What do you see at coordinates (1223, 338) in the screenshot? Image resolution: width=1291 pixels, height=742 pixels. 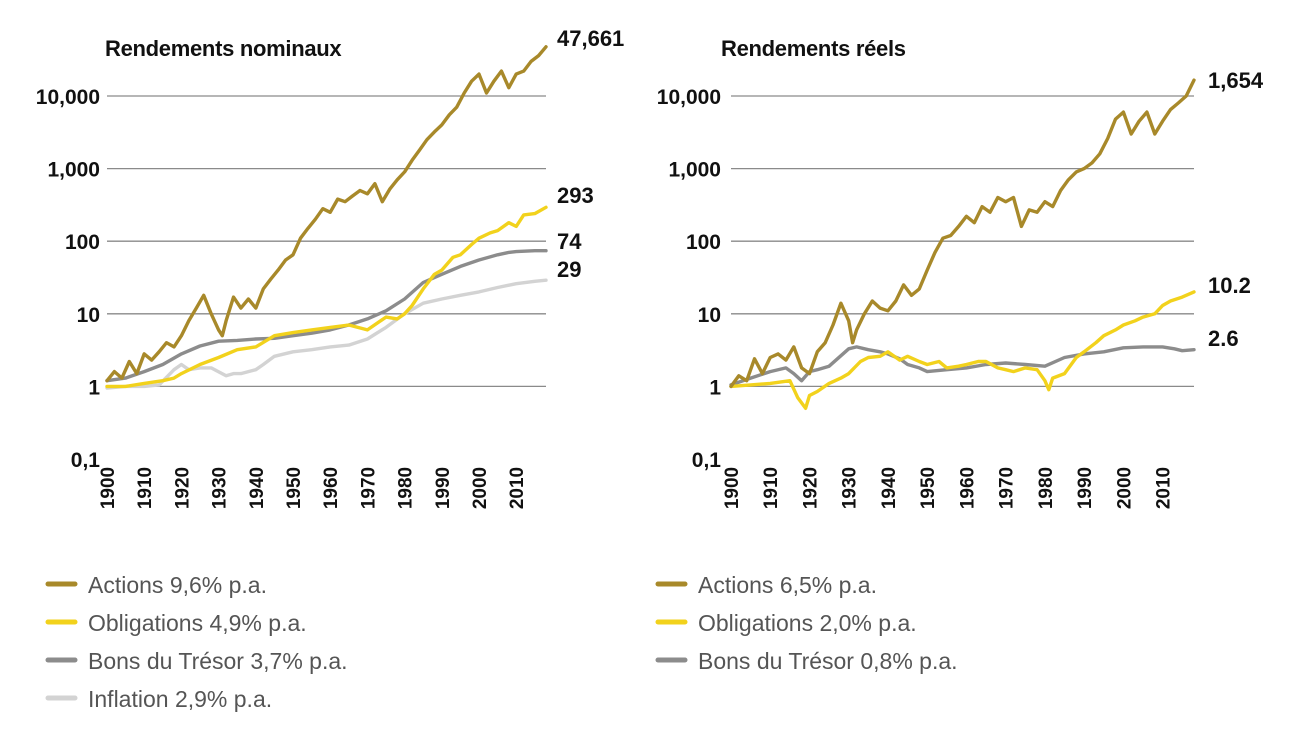 I see `series-end-label: 2.6` at bounding box center [1223, 338].